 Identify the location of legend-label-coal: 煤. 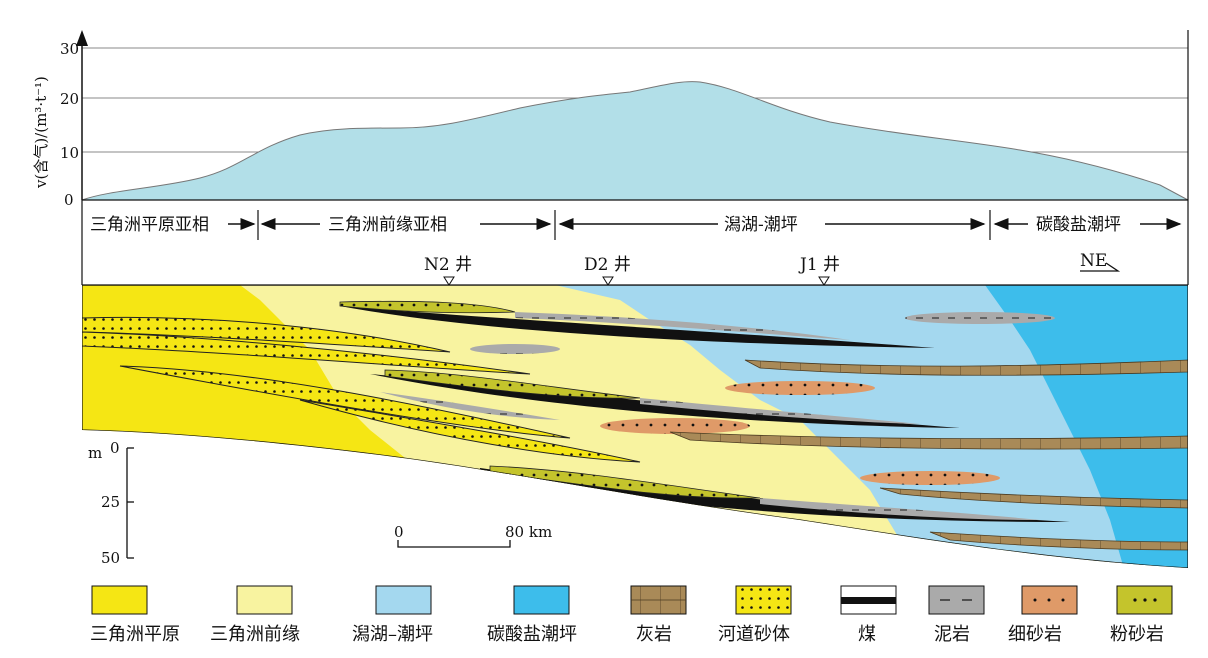
(867, 634).